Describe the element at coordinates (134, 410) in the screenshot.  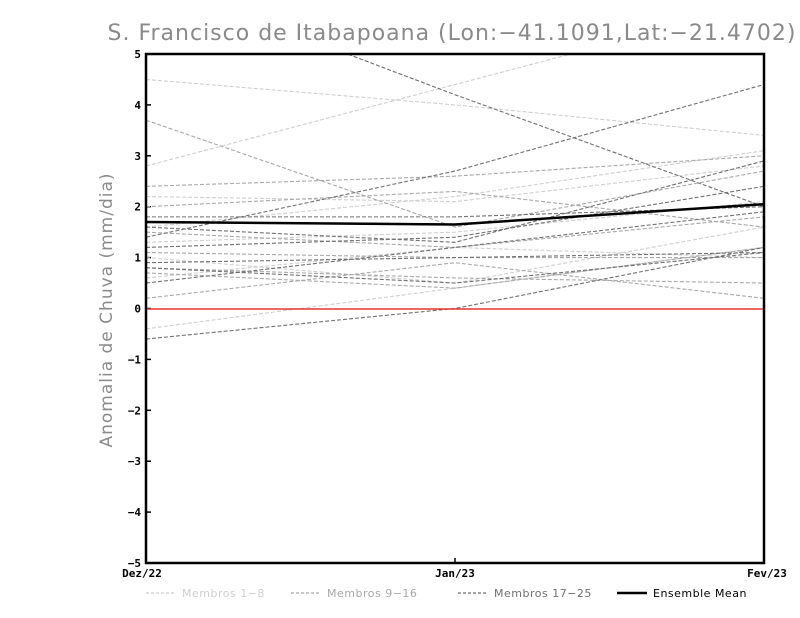
I see `y-tick-label: −2` at that location.